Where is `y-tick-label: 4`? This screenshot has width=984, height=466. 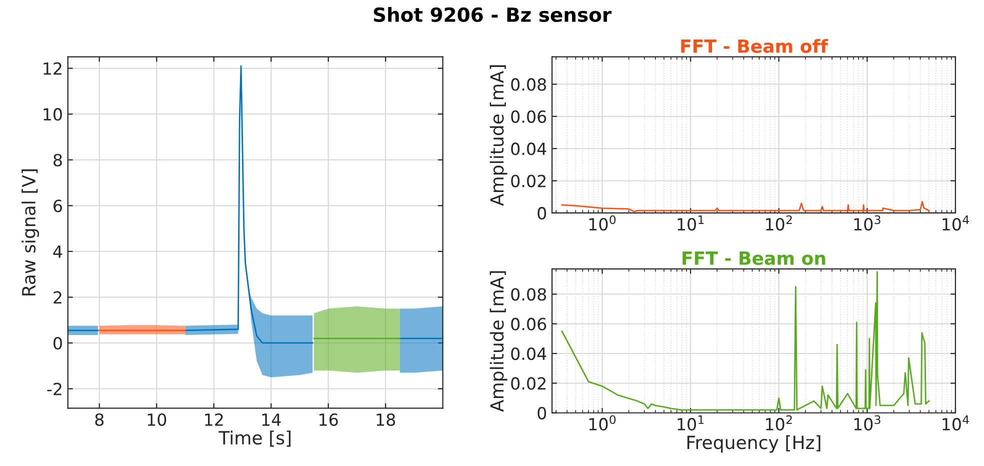 y-tick-label: 4 is located at coordinates (57, 252).